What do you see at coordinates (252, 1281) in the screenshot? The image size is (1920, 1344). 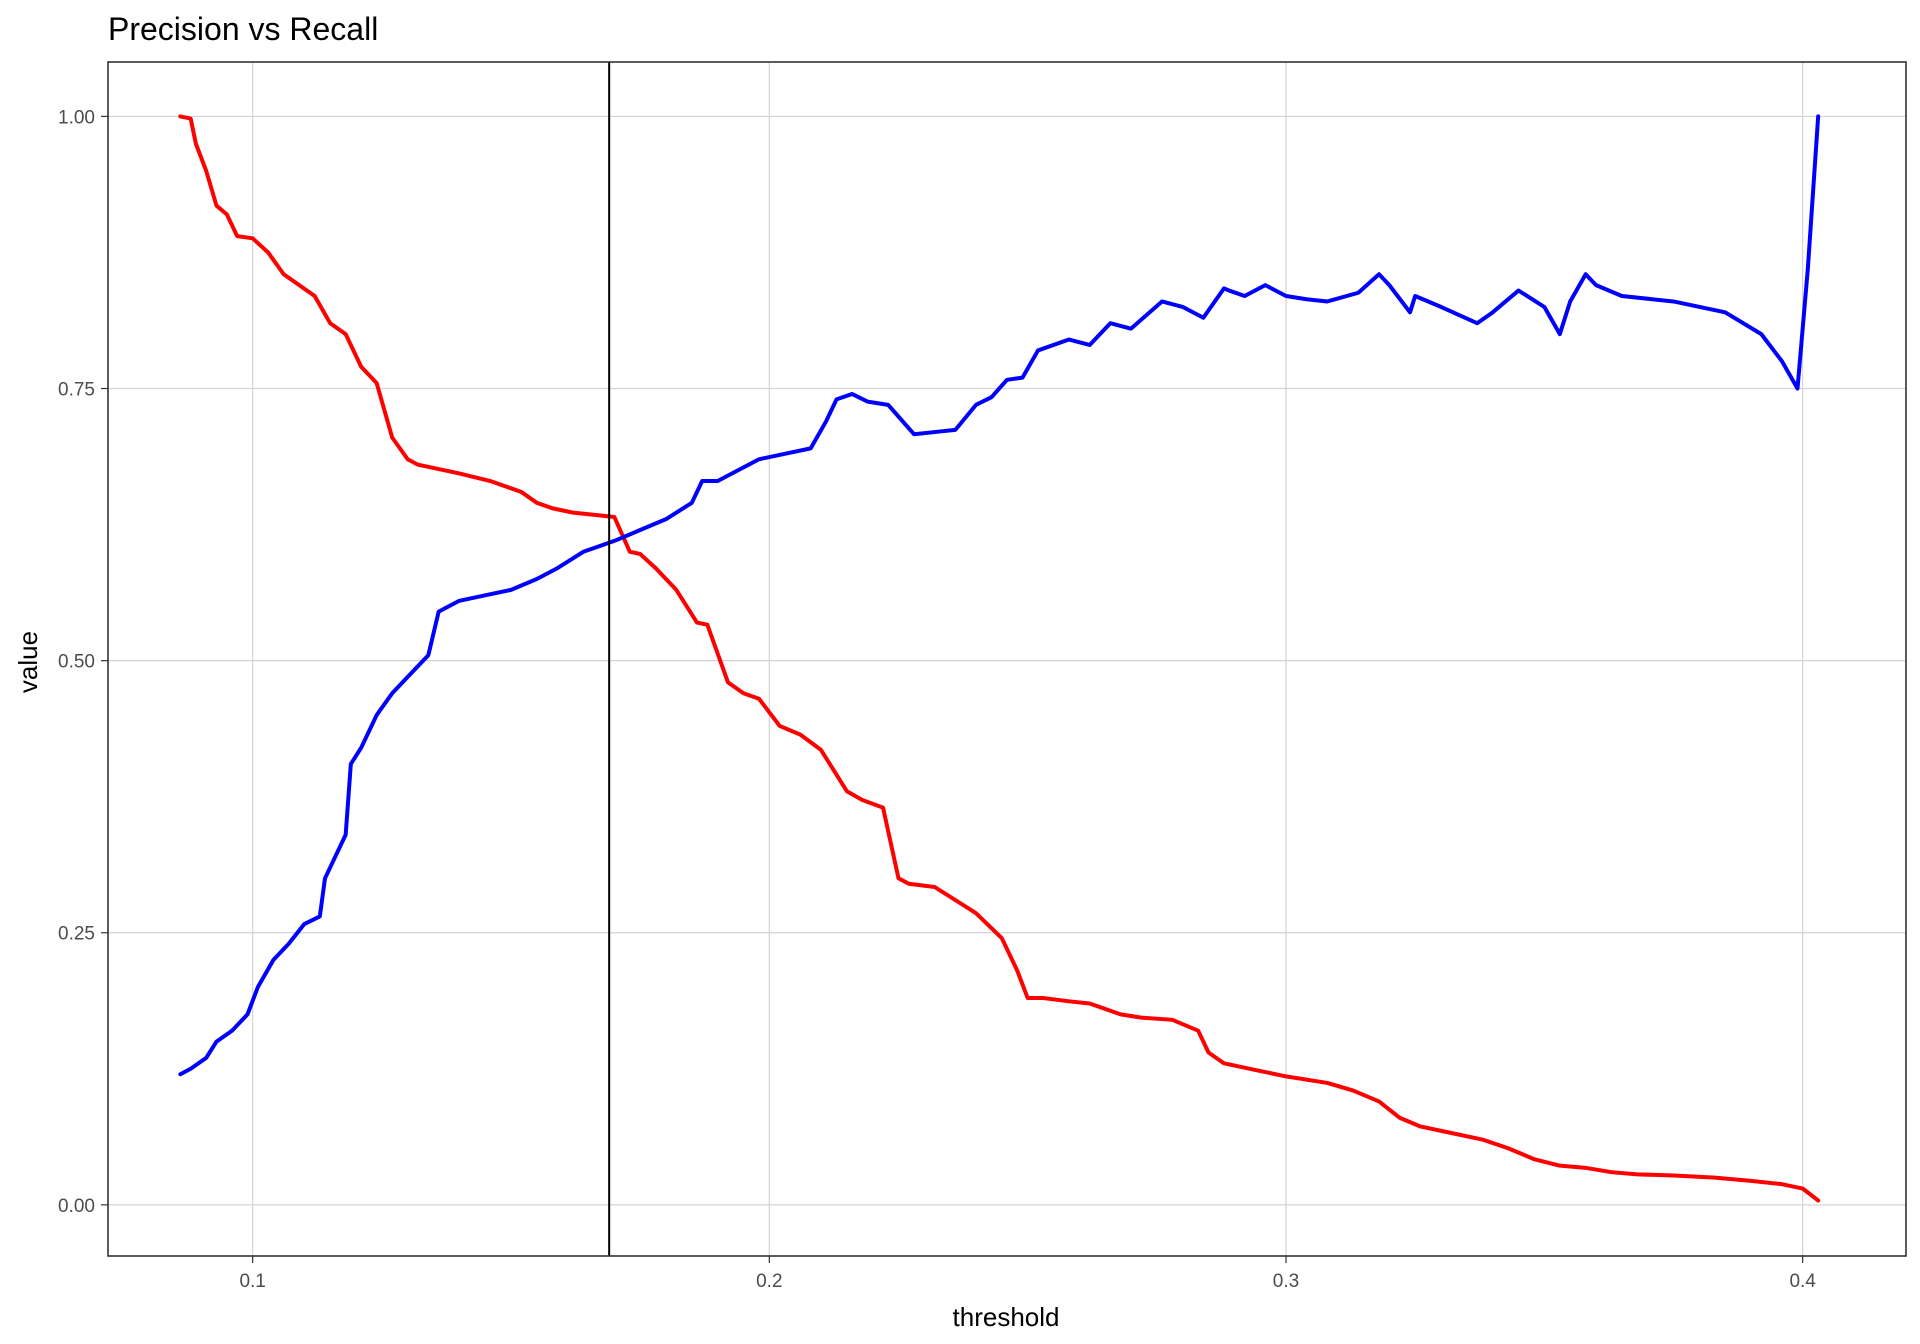 I see `x-tick-label: 0.1` at bounding box center [252, 1281].